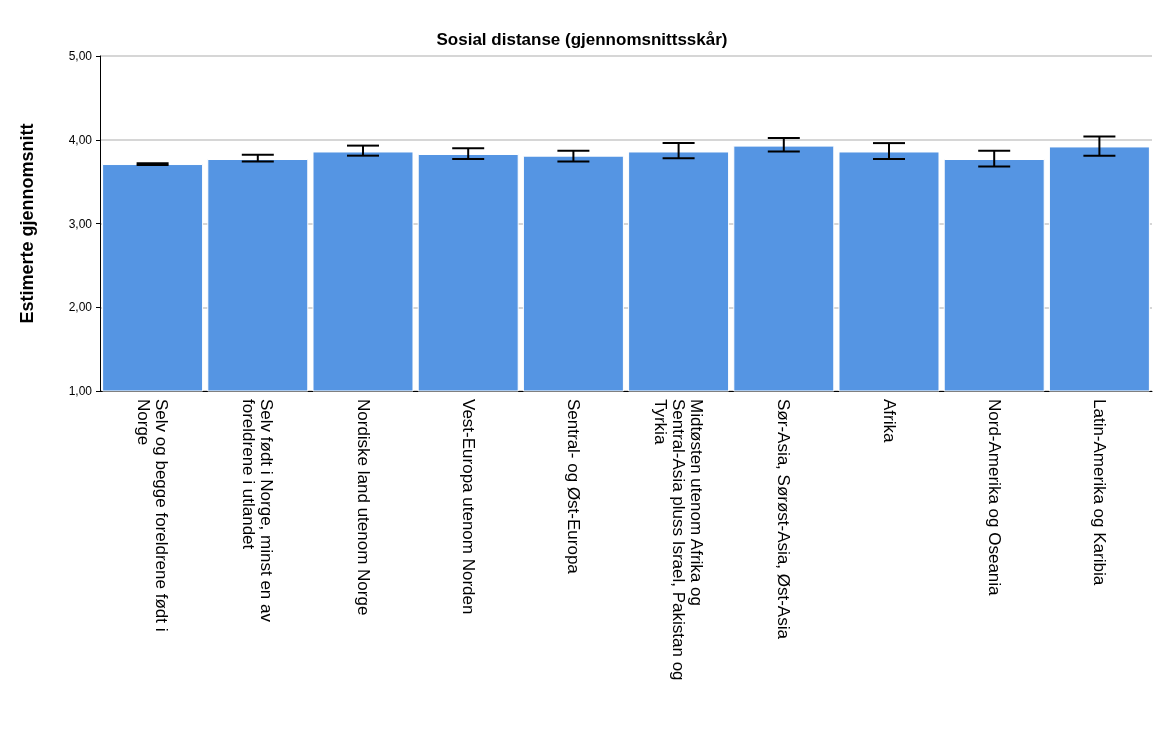 The image size is (1164, 737). What do you see at coordinates (80, 391) in the screenshot?
I see `y-tick-label: 1,00` at bounding box center [80, 391].